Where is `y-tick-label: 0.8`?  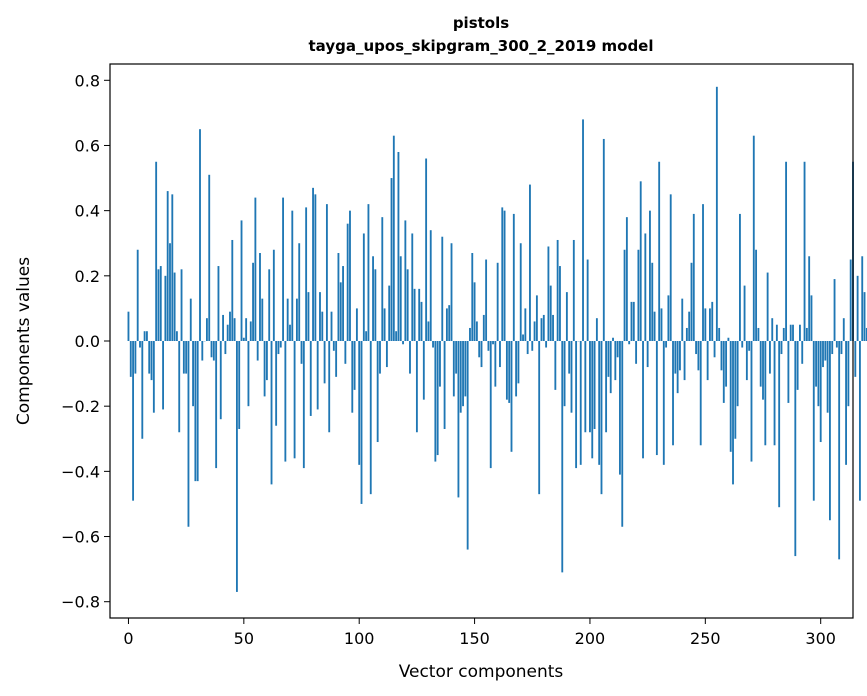
y-tick-label: 0.8 is located at coordinates (87, 80).